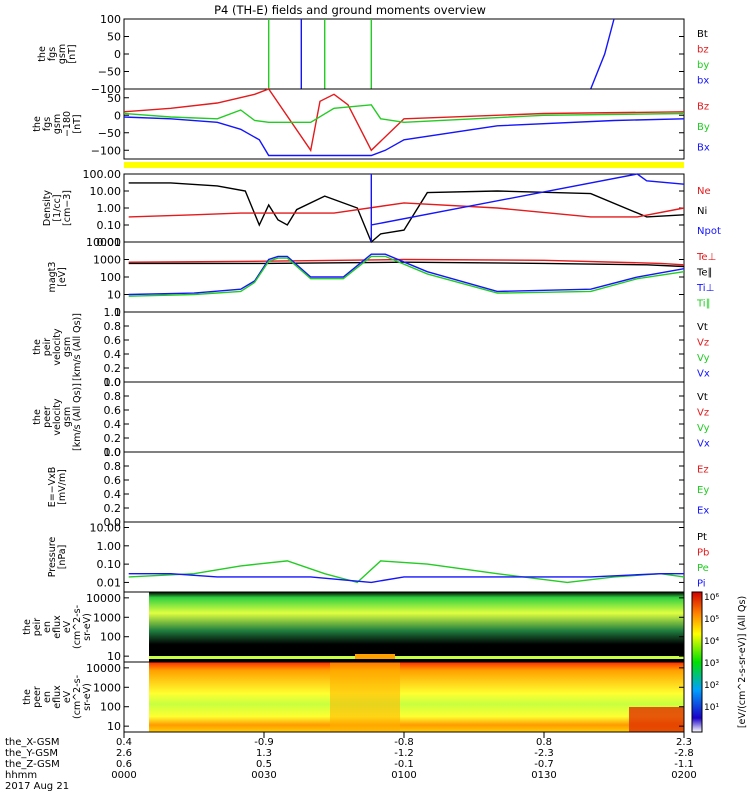 This screenshot has width=750, height=800. Describe the element at coordinates (124, 753) in the screenshot. I see `xaxis-value: 2.6` at that location.